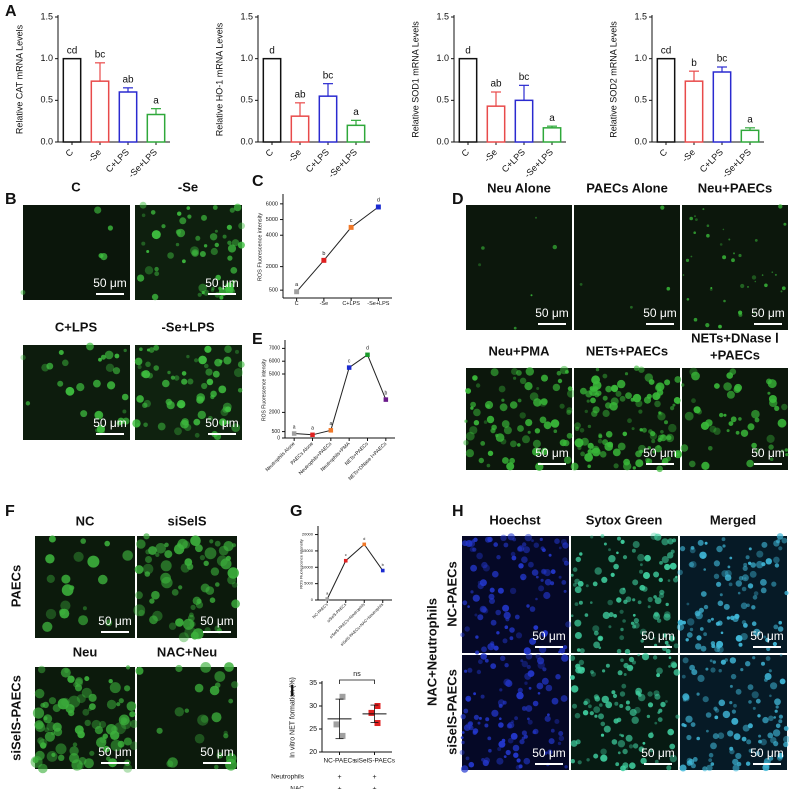 This screenshot has width=789, height=789. I want to click on panel-letter: C, so click(258, 181).